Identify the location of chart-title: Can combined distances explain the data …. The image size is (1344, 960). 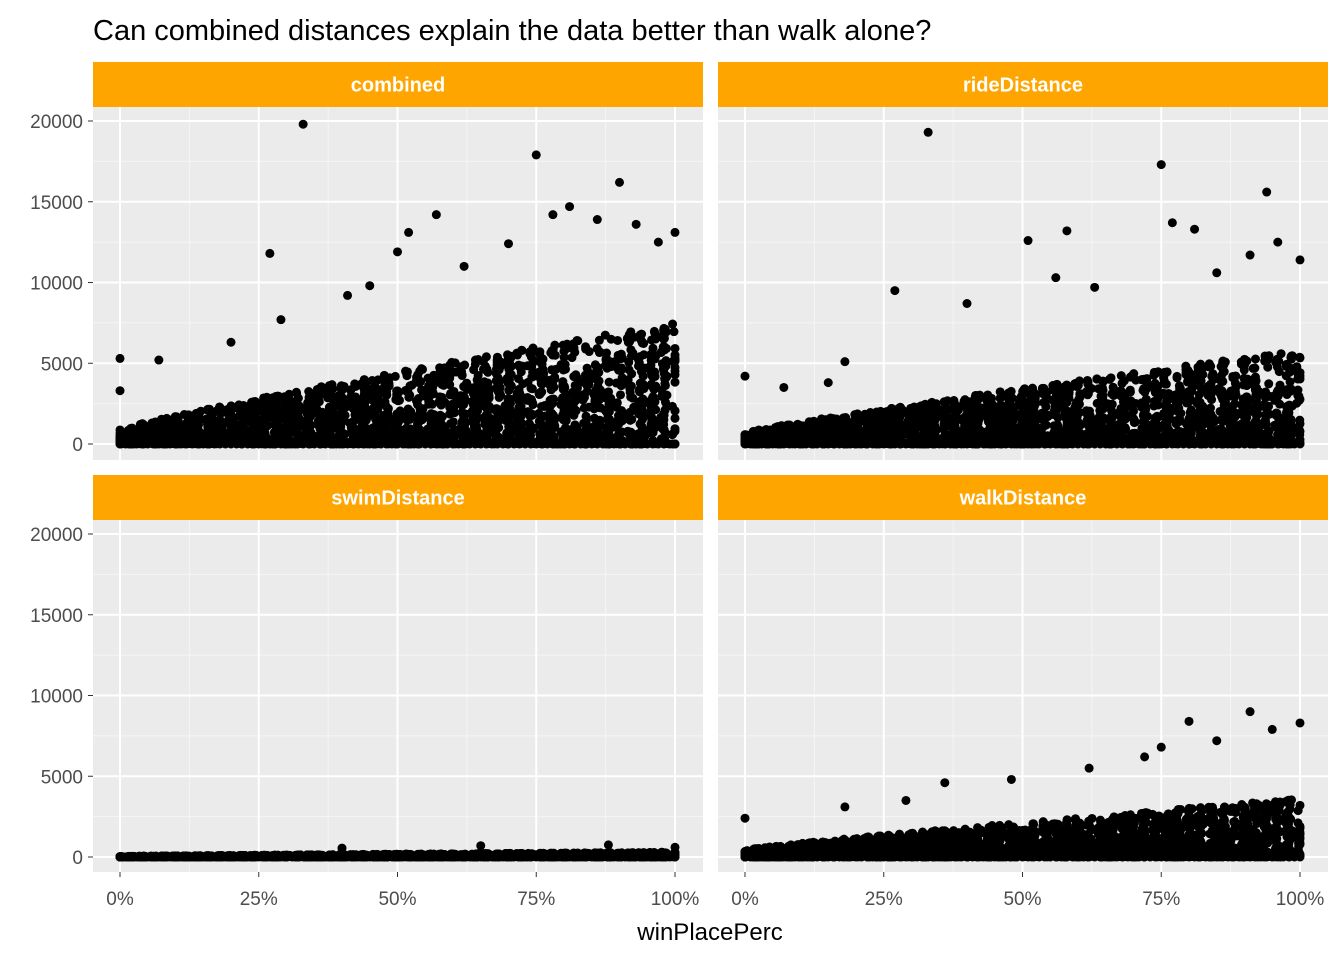
(512, 31).